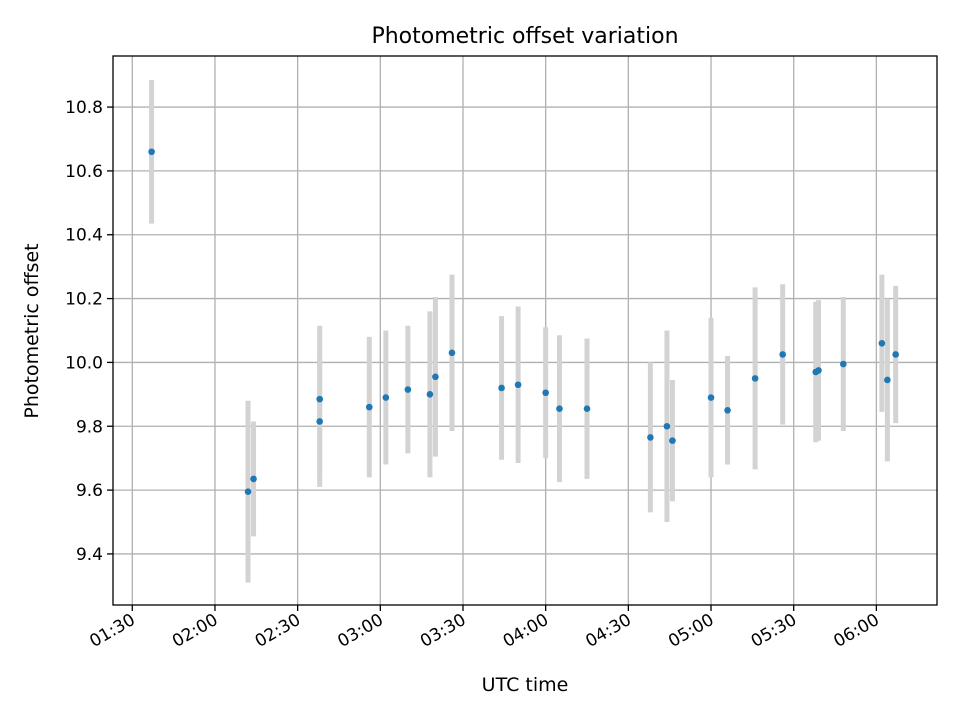  I want to click on x-tick-label: 02:30, so click(278, 631).